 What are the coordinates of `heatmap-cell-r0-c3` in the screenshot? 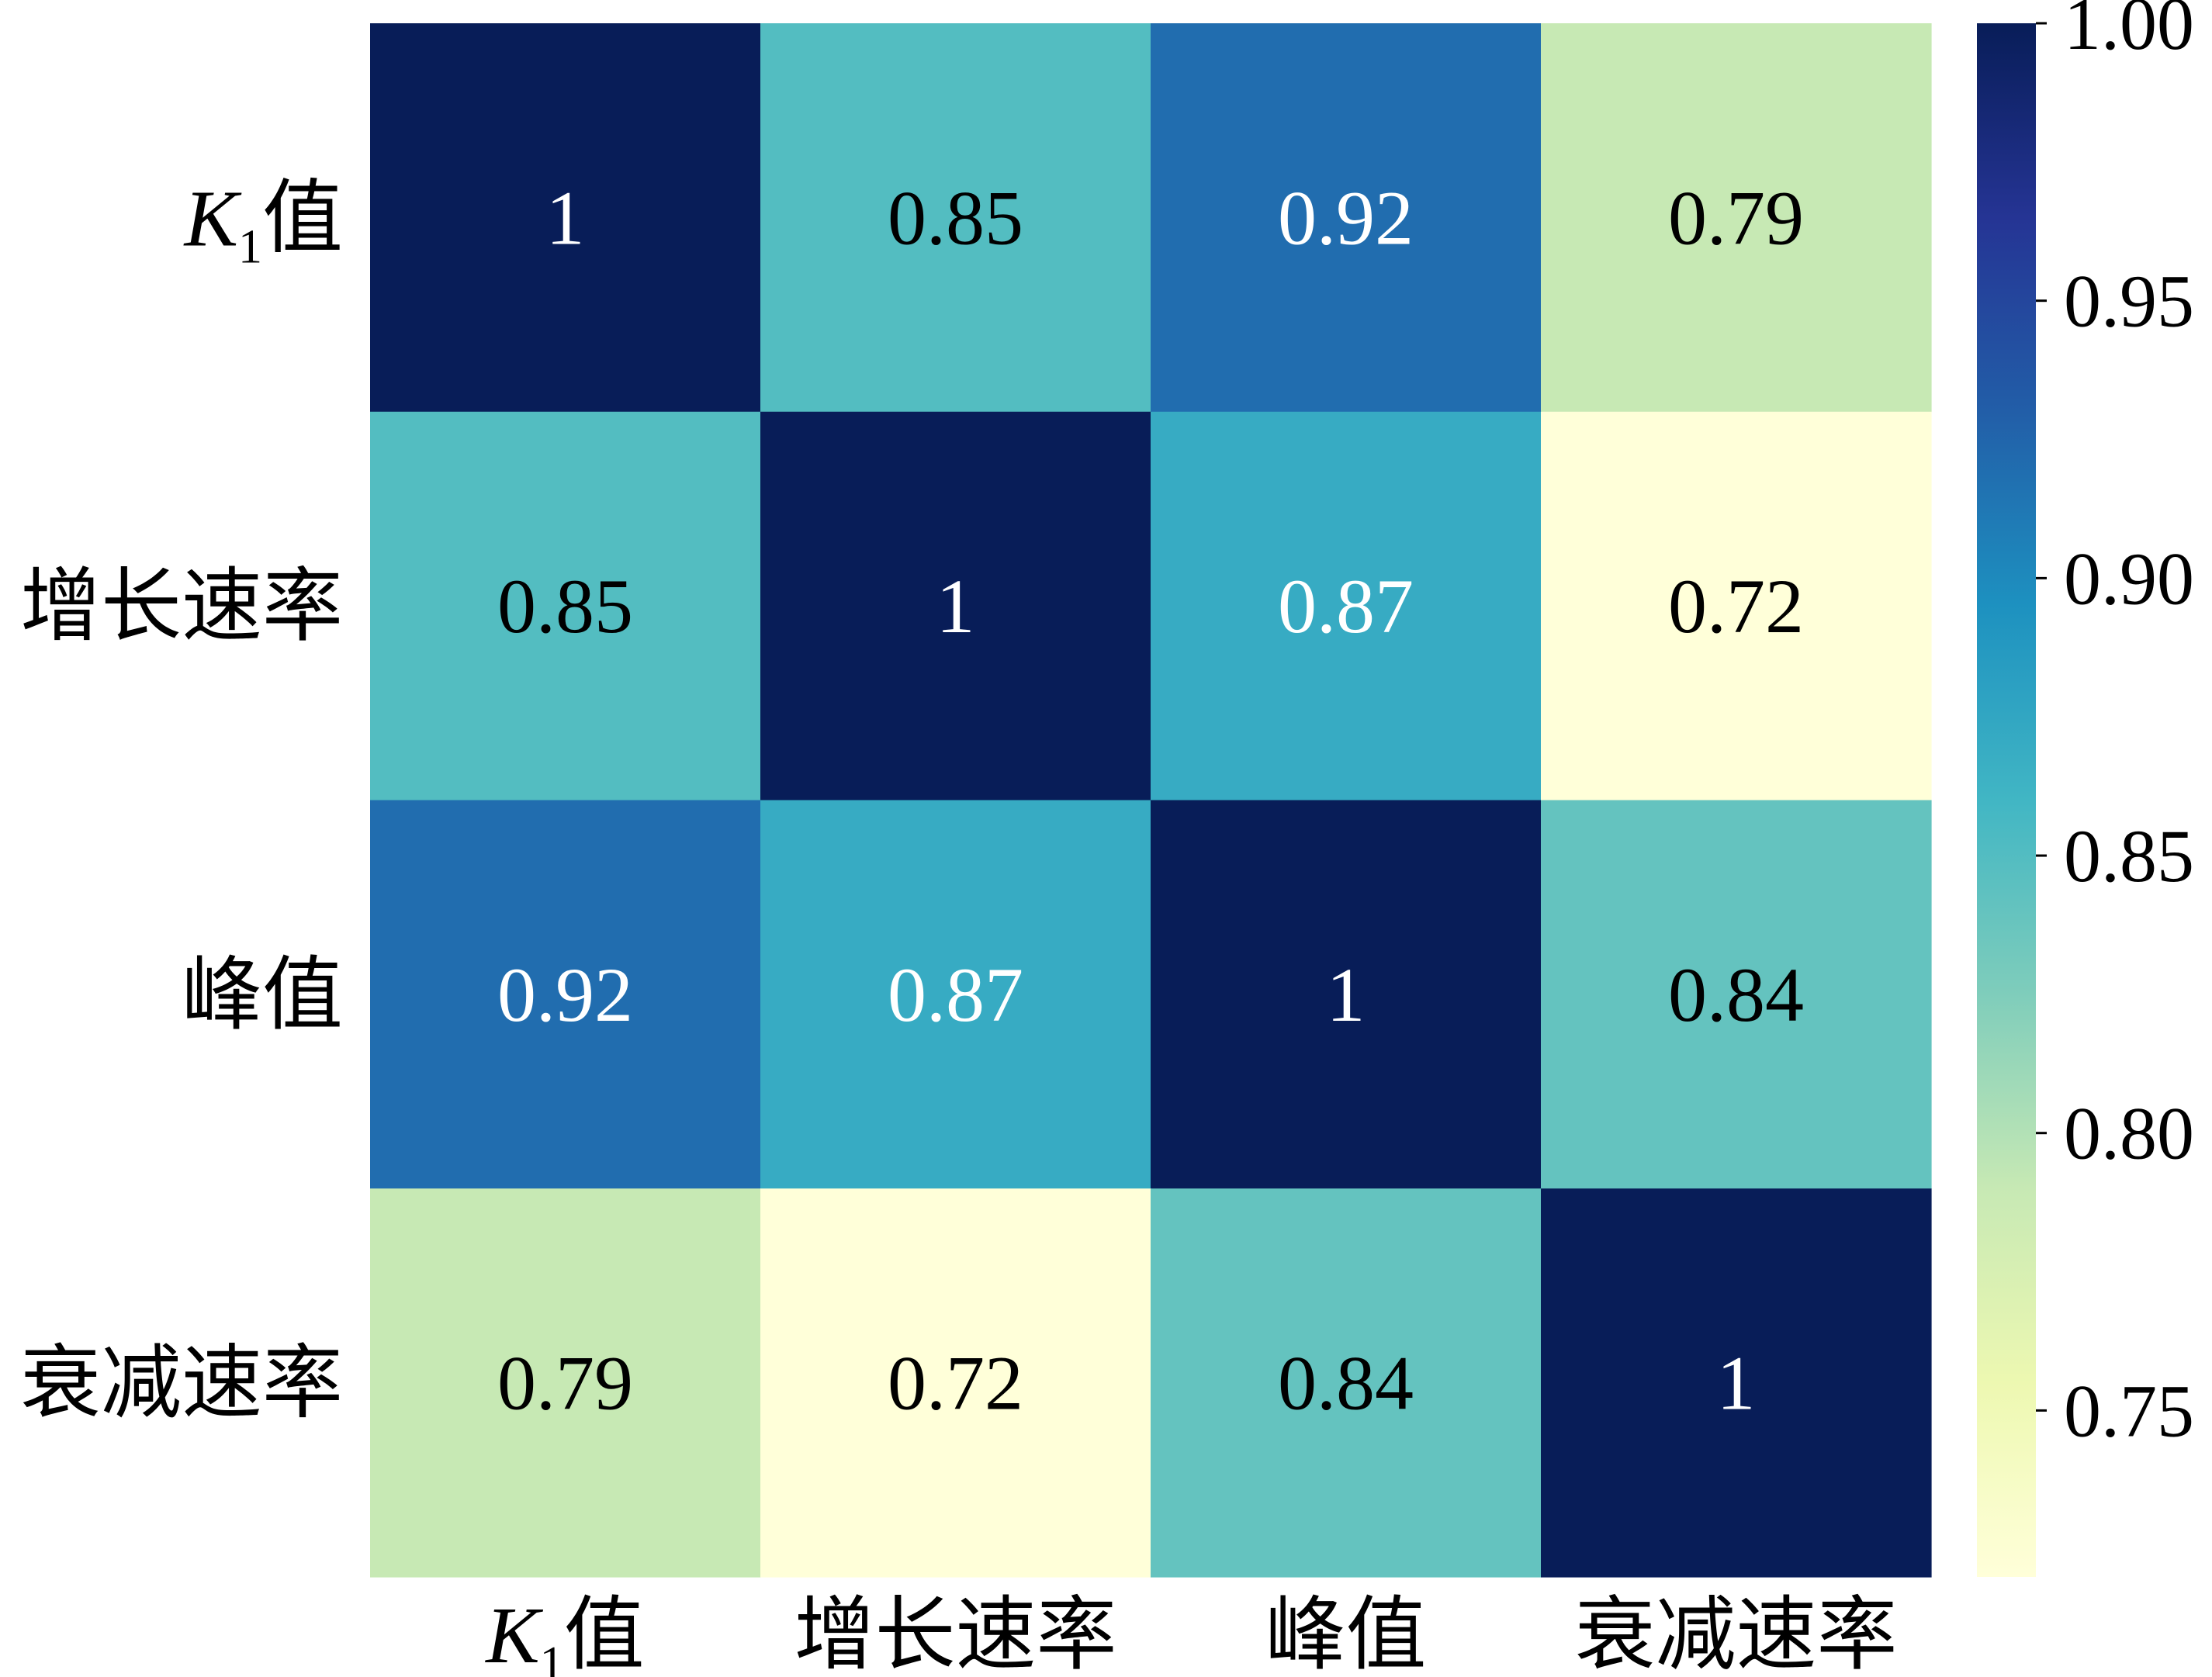 It's located at (1736, 218).